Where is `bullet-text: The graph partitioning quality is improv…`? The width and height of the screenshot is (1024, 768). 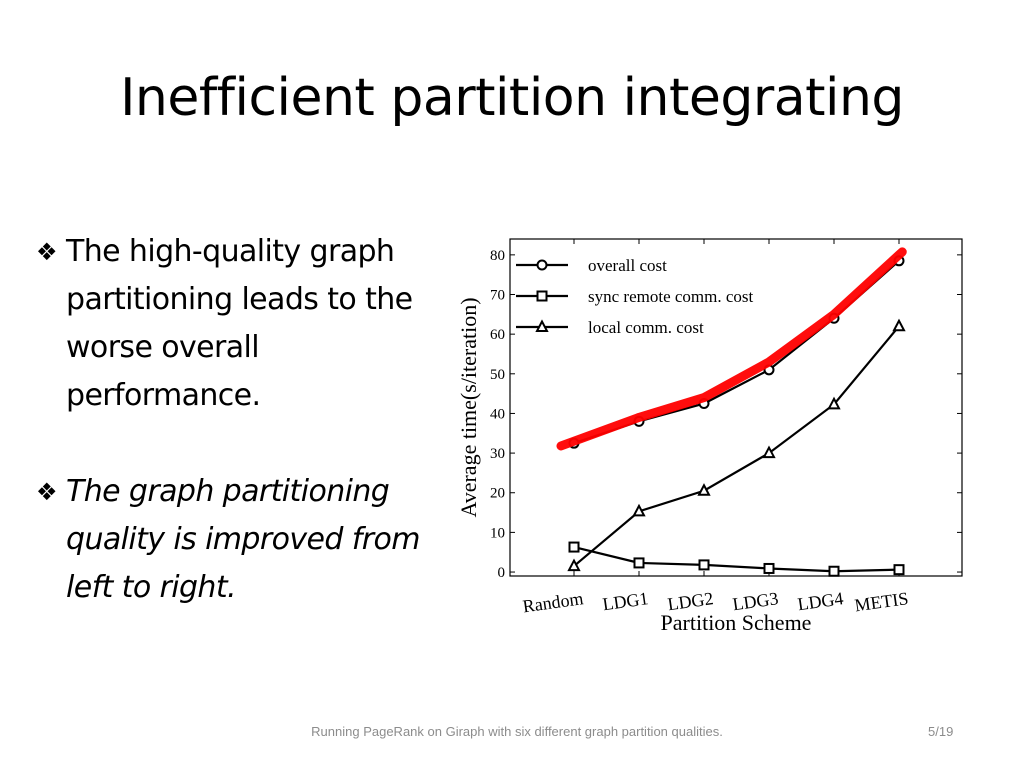 bullet-text: The graph partitioning quality is improv… is located at coordinates (243, 539).